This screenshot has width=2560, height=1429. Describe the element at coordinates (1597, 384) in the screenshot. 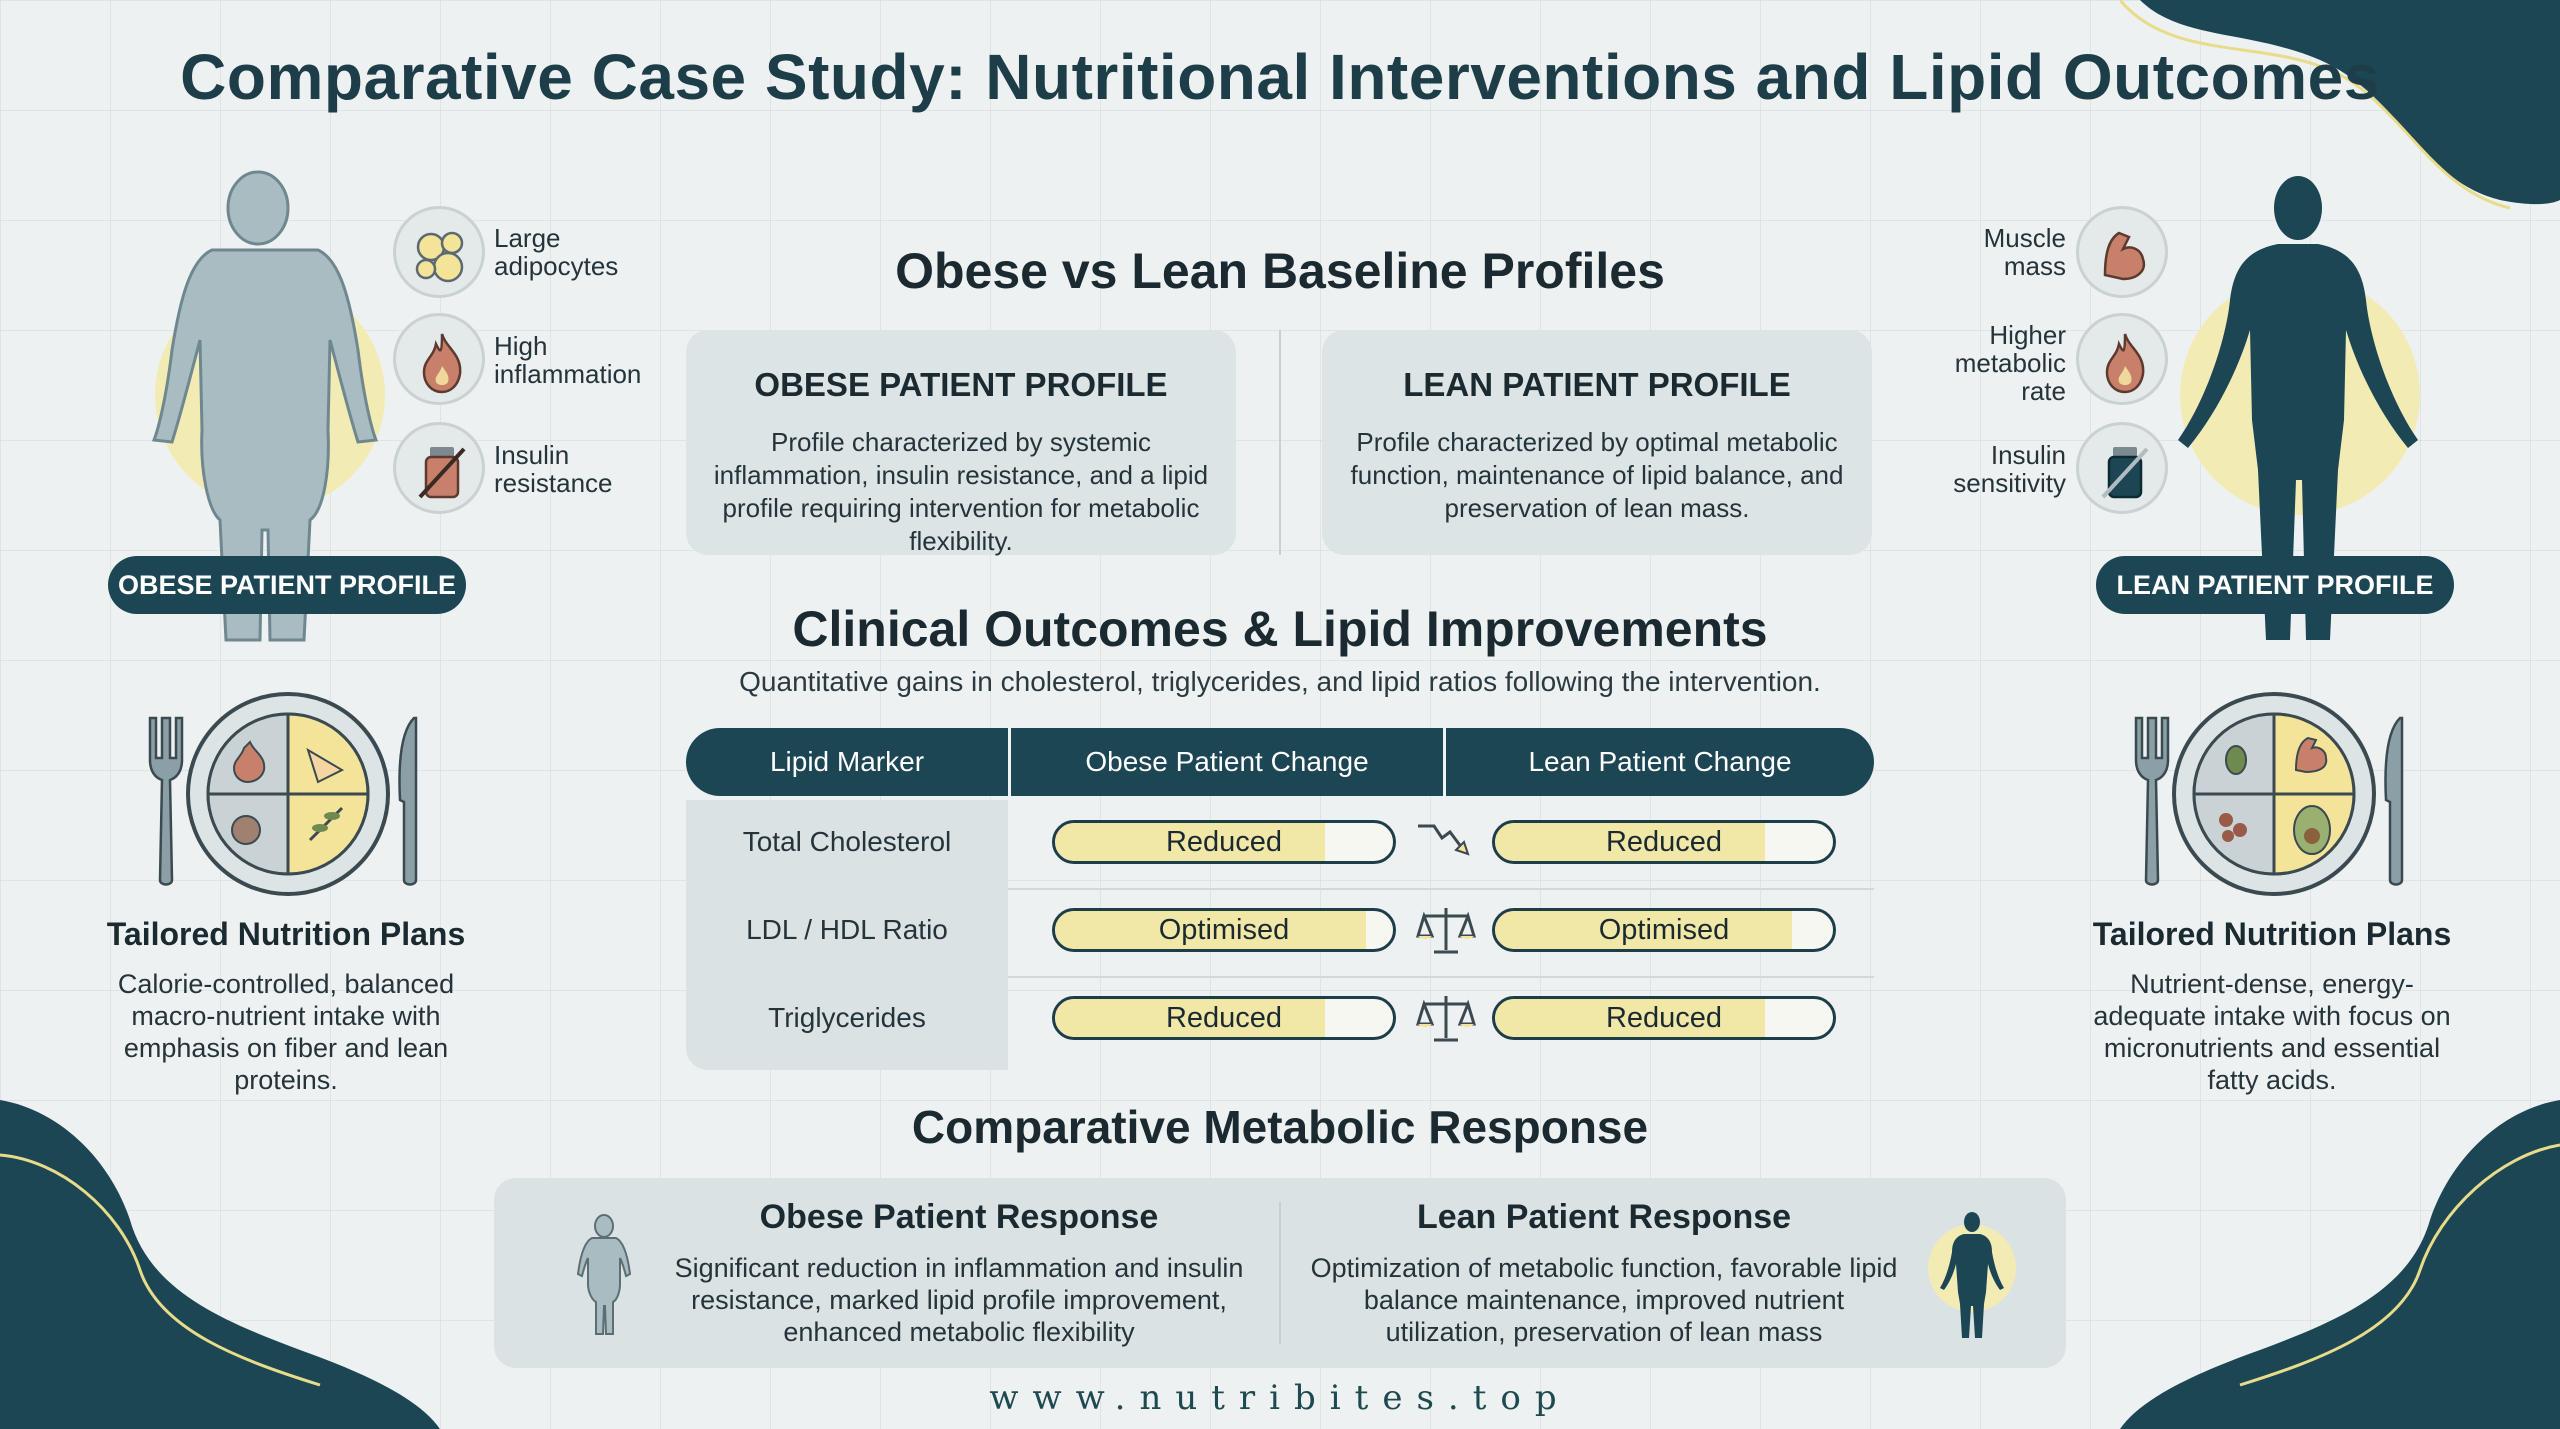

I see `lean-profile-title: LEAN PATIENT PROFILE` at that location.